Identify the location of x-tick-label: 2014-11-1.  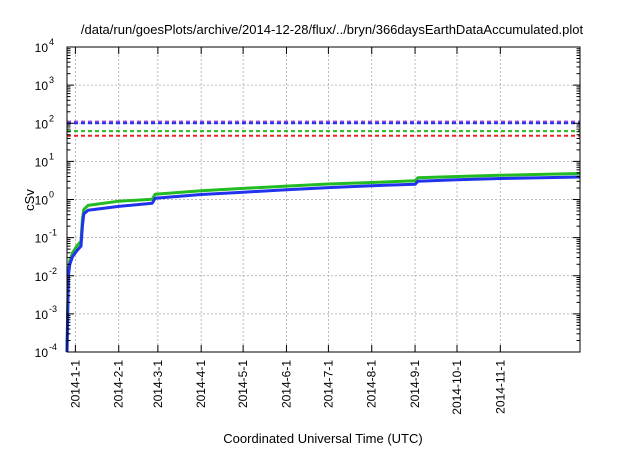
(500, 387).